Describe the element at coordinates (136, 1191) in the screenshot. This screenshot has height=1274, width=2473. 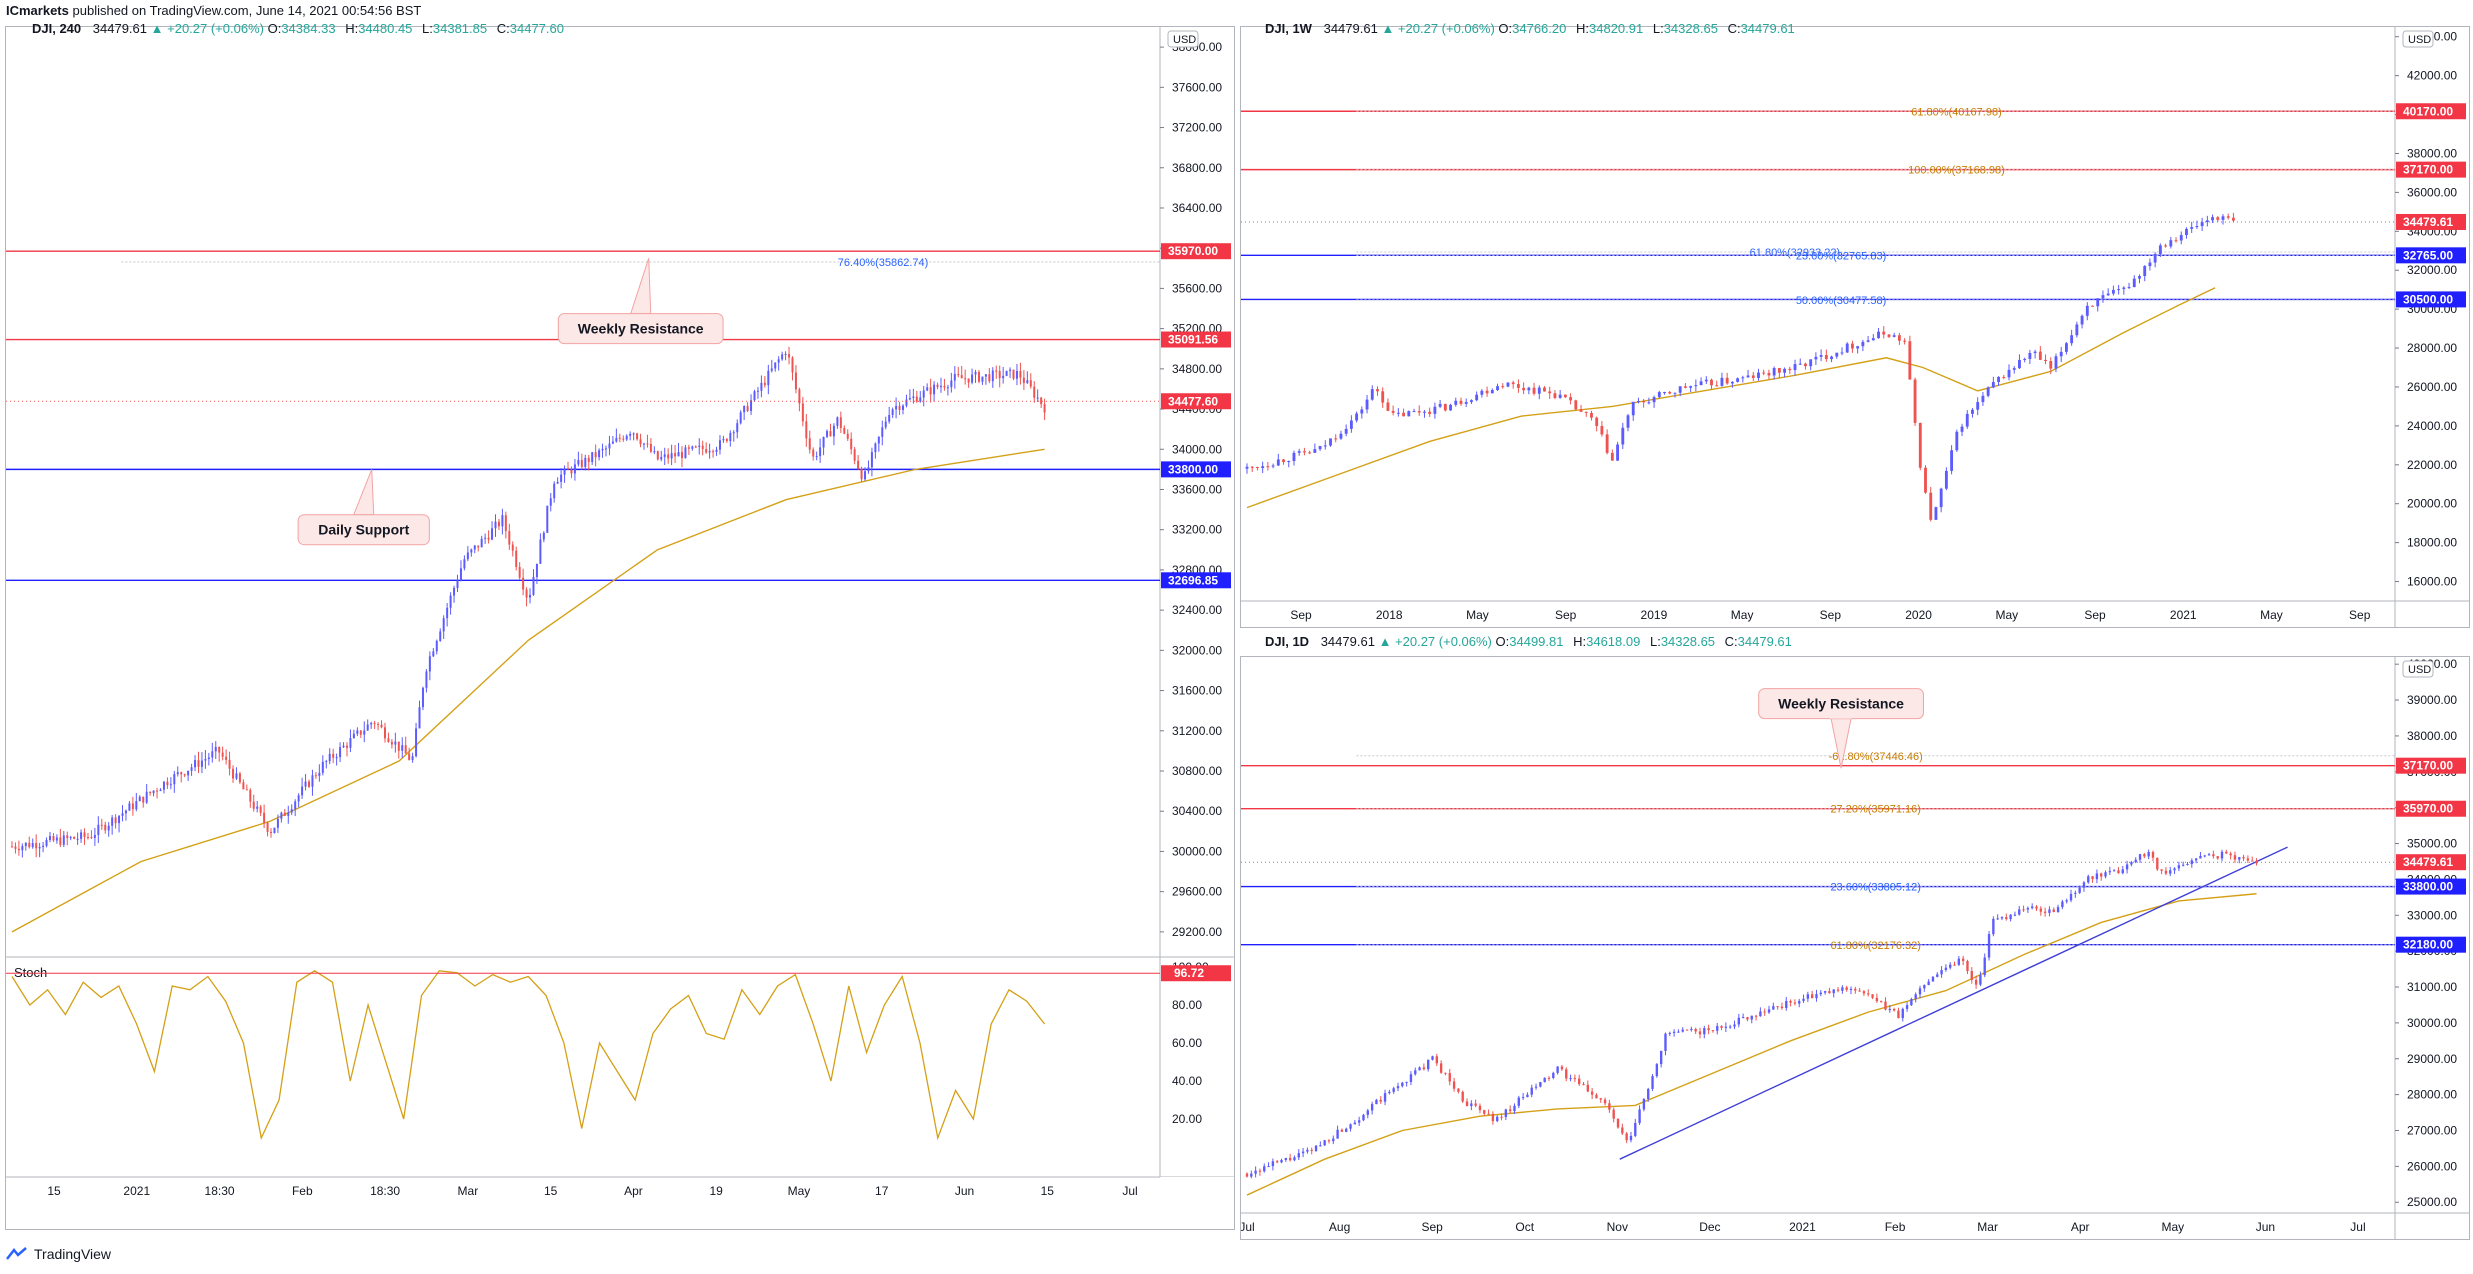
I see `x-tick-label: 2021` at that location.